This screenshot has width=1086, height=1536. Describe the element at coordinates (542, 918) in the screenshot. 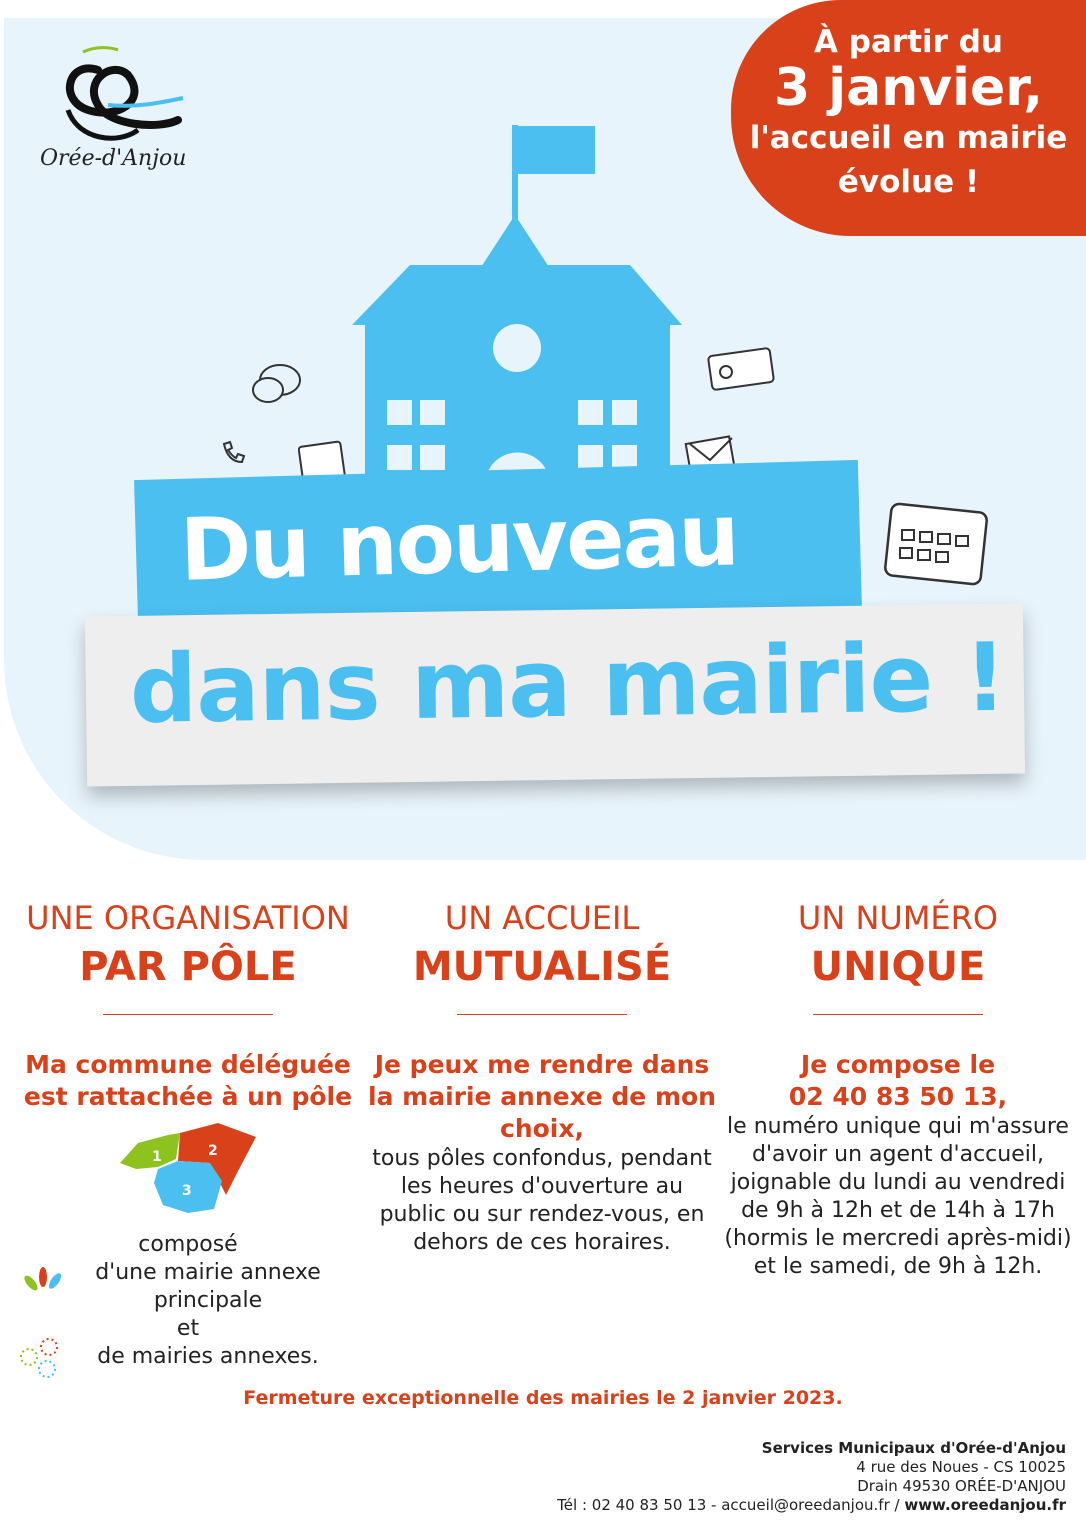

I see `column-title: UN ACCUEIL` at that location.